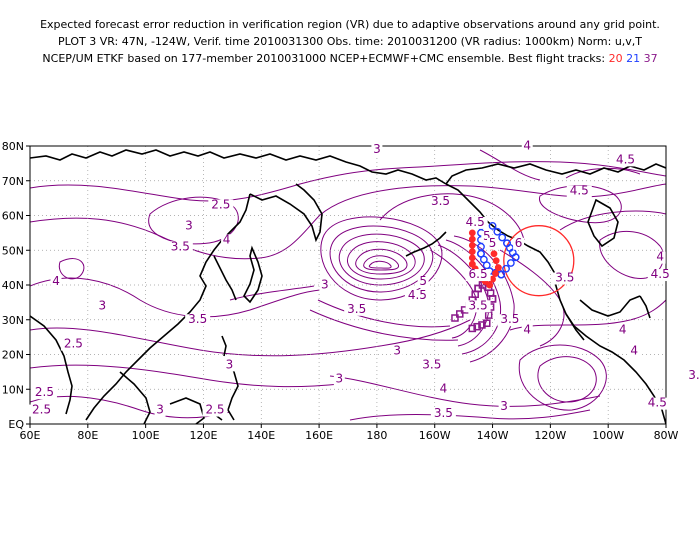  What do you see at coordinates (13, 181) in the screenshot?
I see `lat-label: 70N` at bounding box center [13, 181].